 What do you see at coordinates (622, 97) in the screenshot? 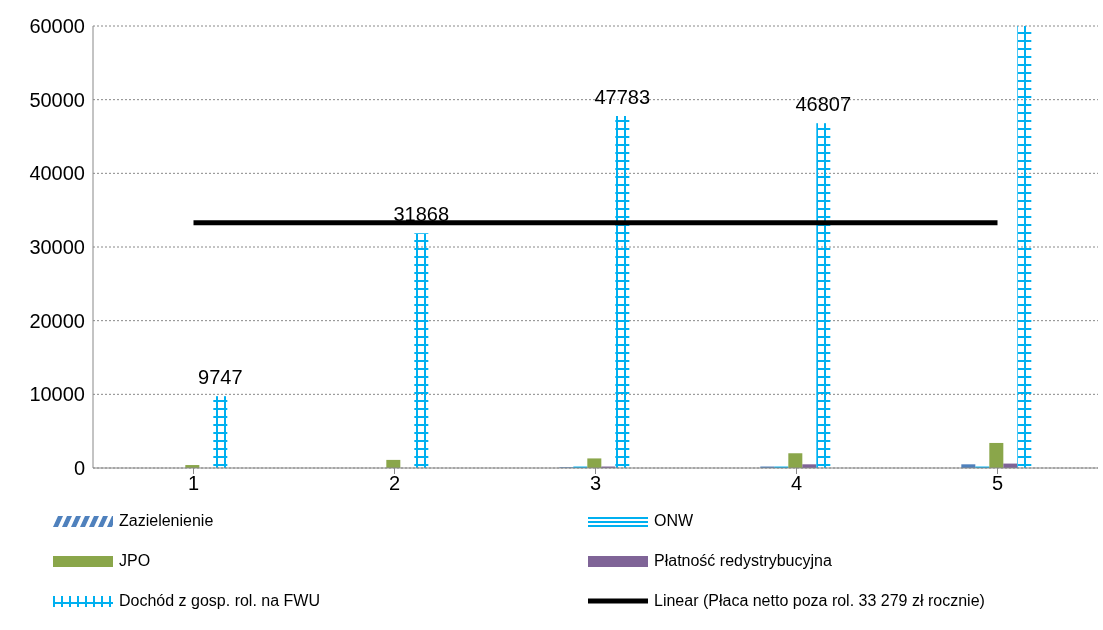
I see `data-label: 47783` at bounding box center [622, 97].